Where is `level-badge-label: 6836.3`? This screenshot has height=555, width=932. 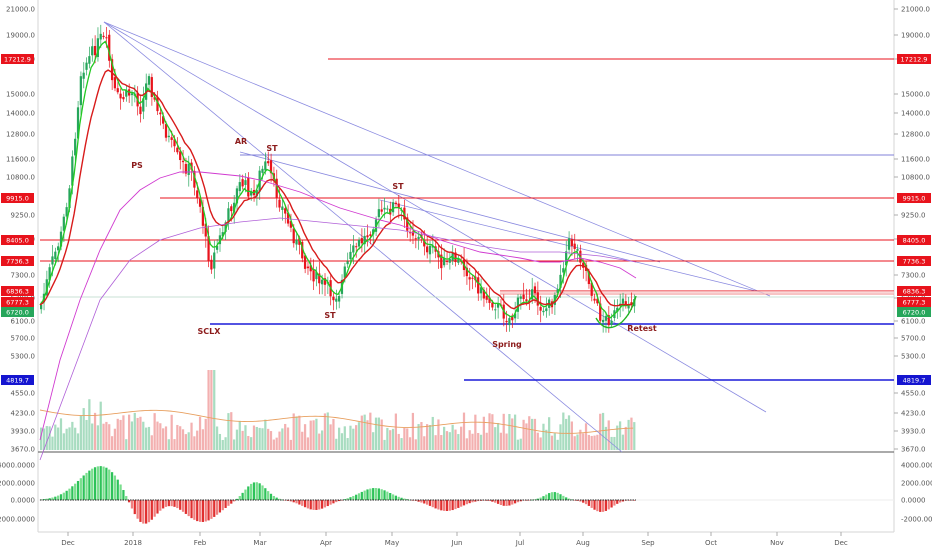
level-badge-label: 6836.3 is located at coordinates (17, 291).